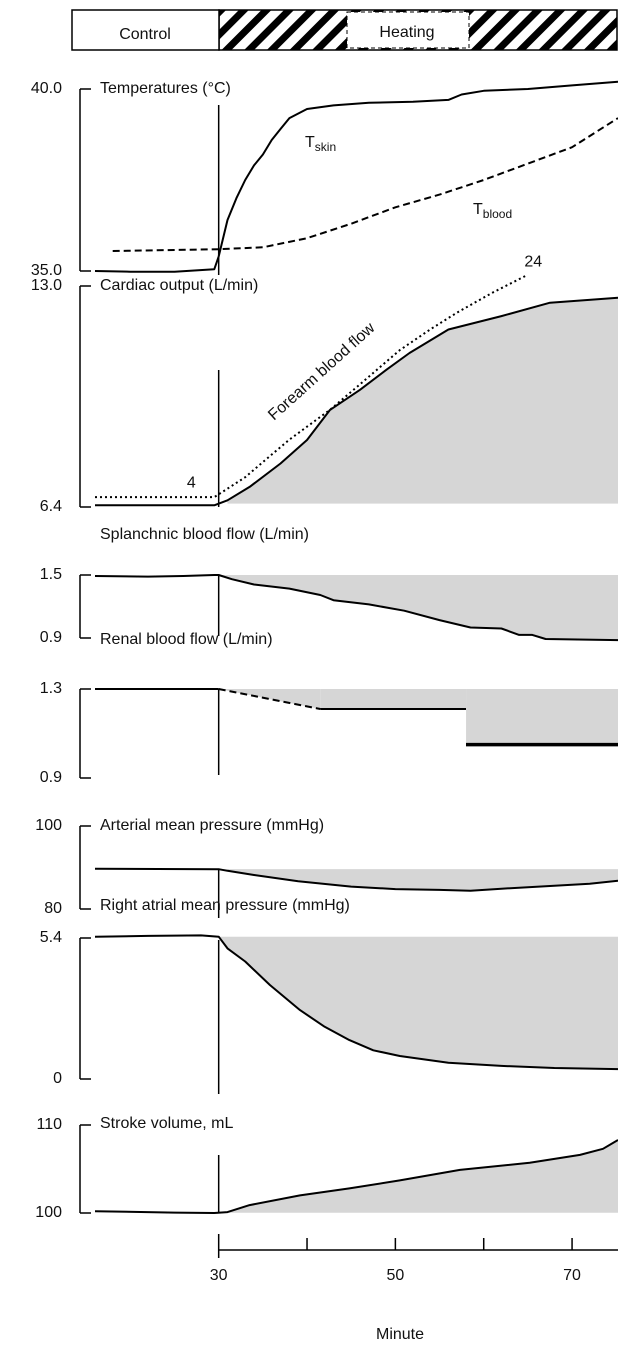 This screenshot has height=1355, width=618. Describe the element at coordinates (145, 34) in the screenshot. I see `control-label: Control` at that location.